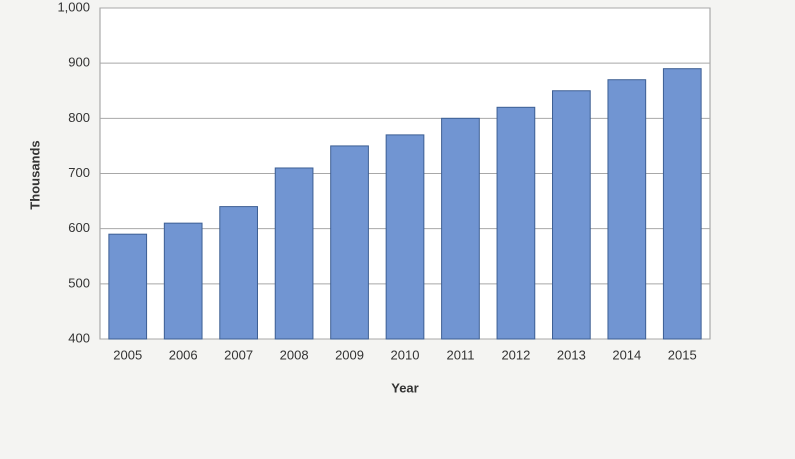 Image resolution: width=795 pixels, height=459 pixels. I want to click on x-tick-label: 2008, so click(294, 354).